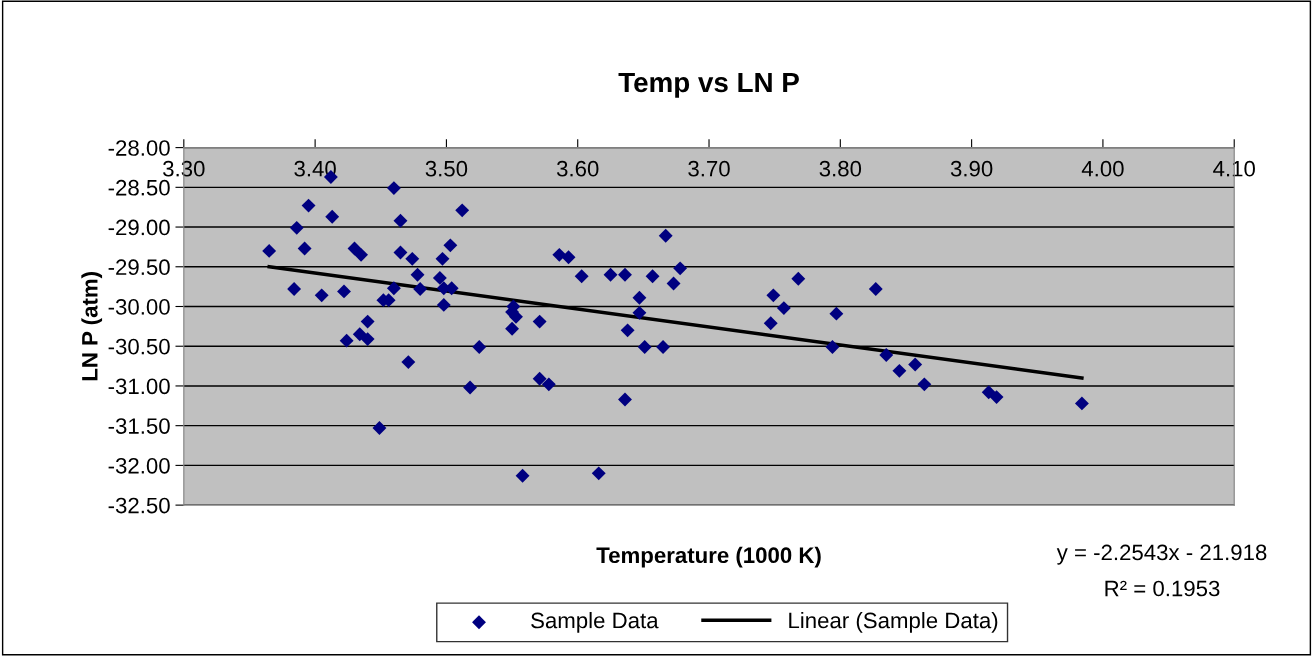 The width and height of the screenshot is (1313, 656). What do you see at coordinates (577, 168) in the screenshot?
I see `x-tick-label: 3.60` at bounding box center [577, 168].